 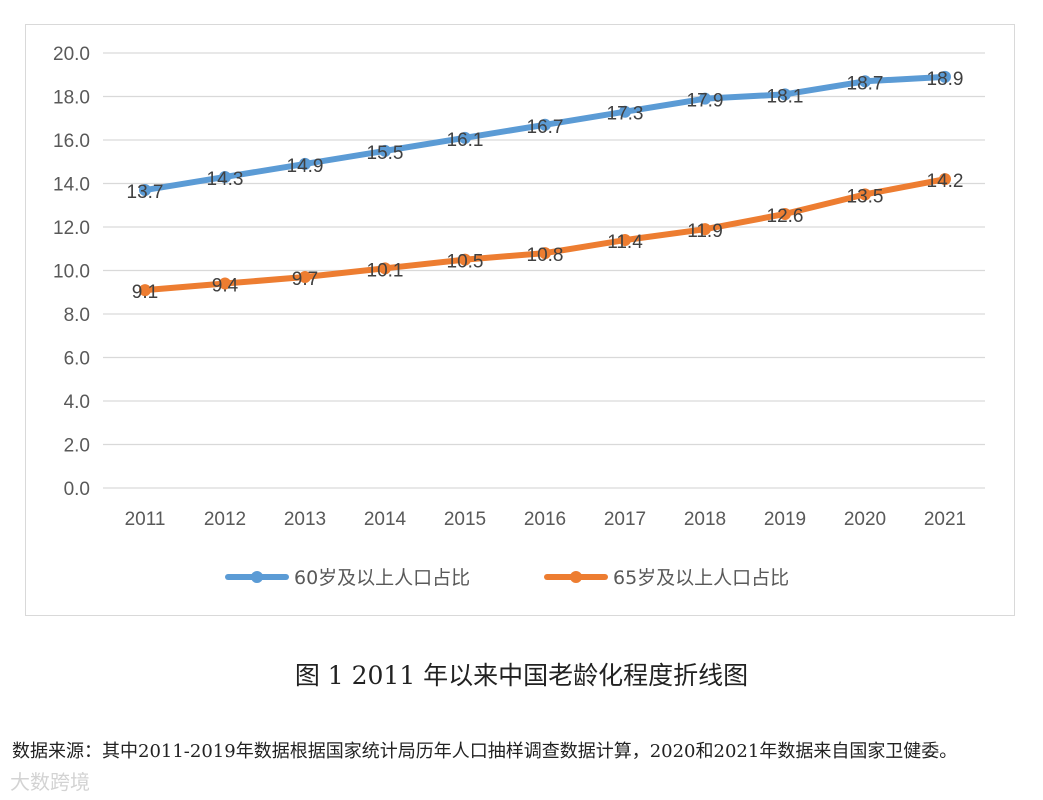 I want to click on data-label: 14.3, so click(x=225, y=179).